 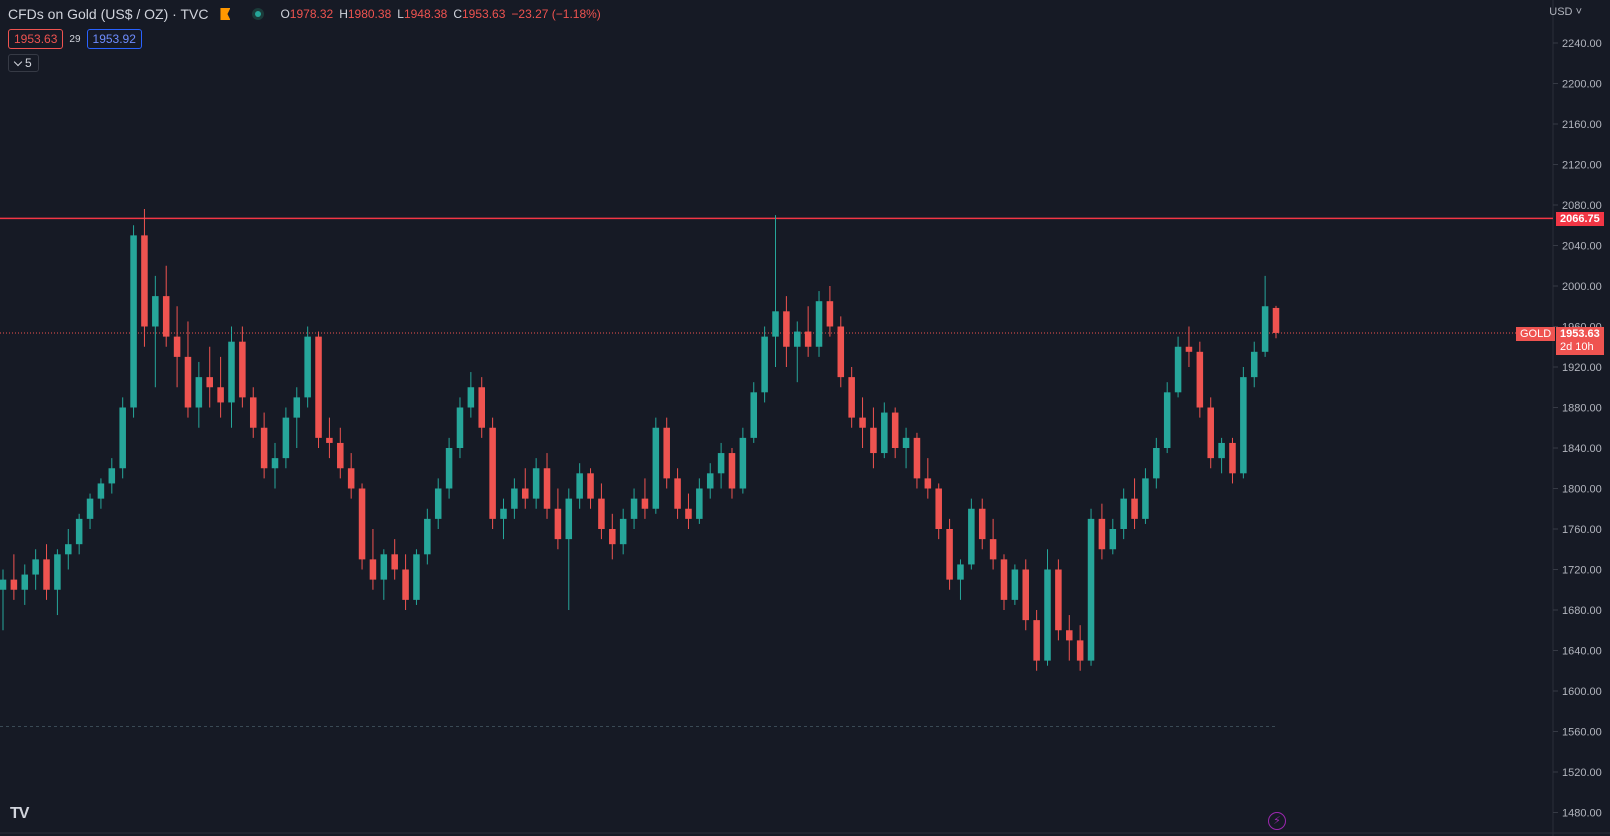 What do you see at coordinates (108, 14) in the screenshot?
I see `symbol-title: CFDs on Gold (US$ / OZ) · TVC` at bounding box center [108, 14].